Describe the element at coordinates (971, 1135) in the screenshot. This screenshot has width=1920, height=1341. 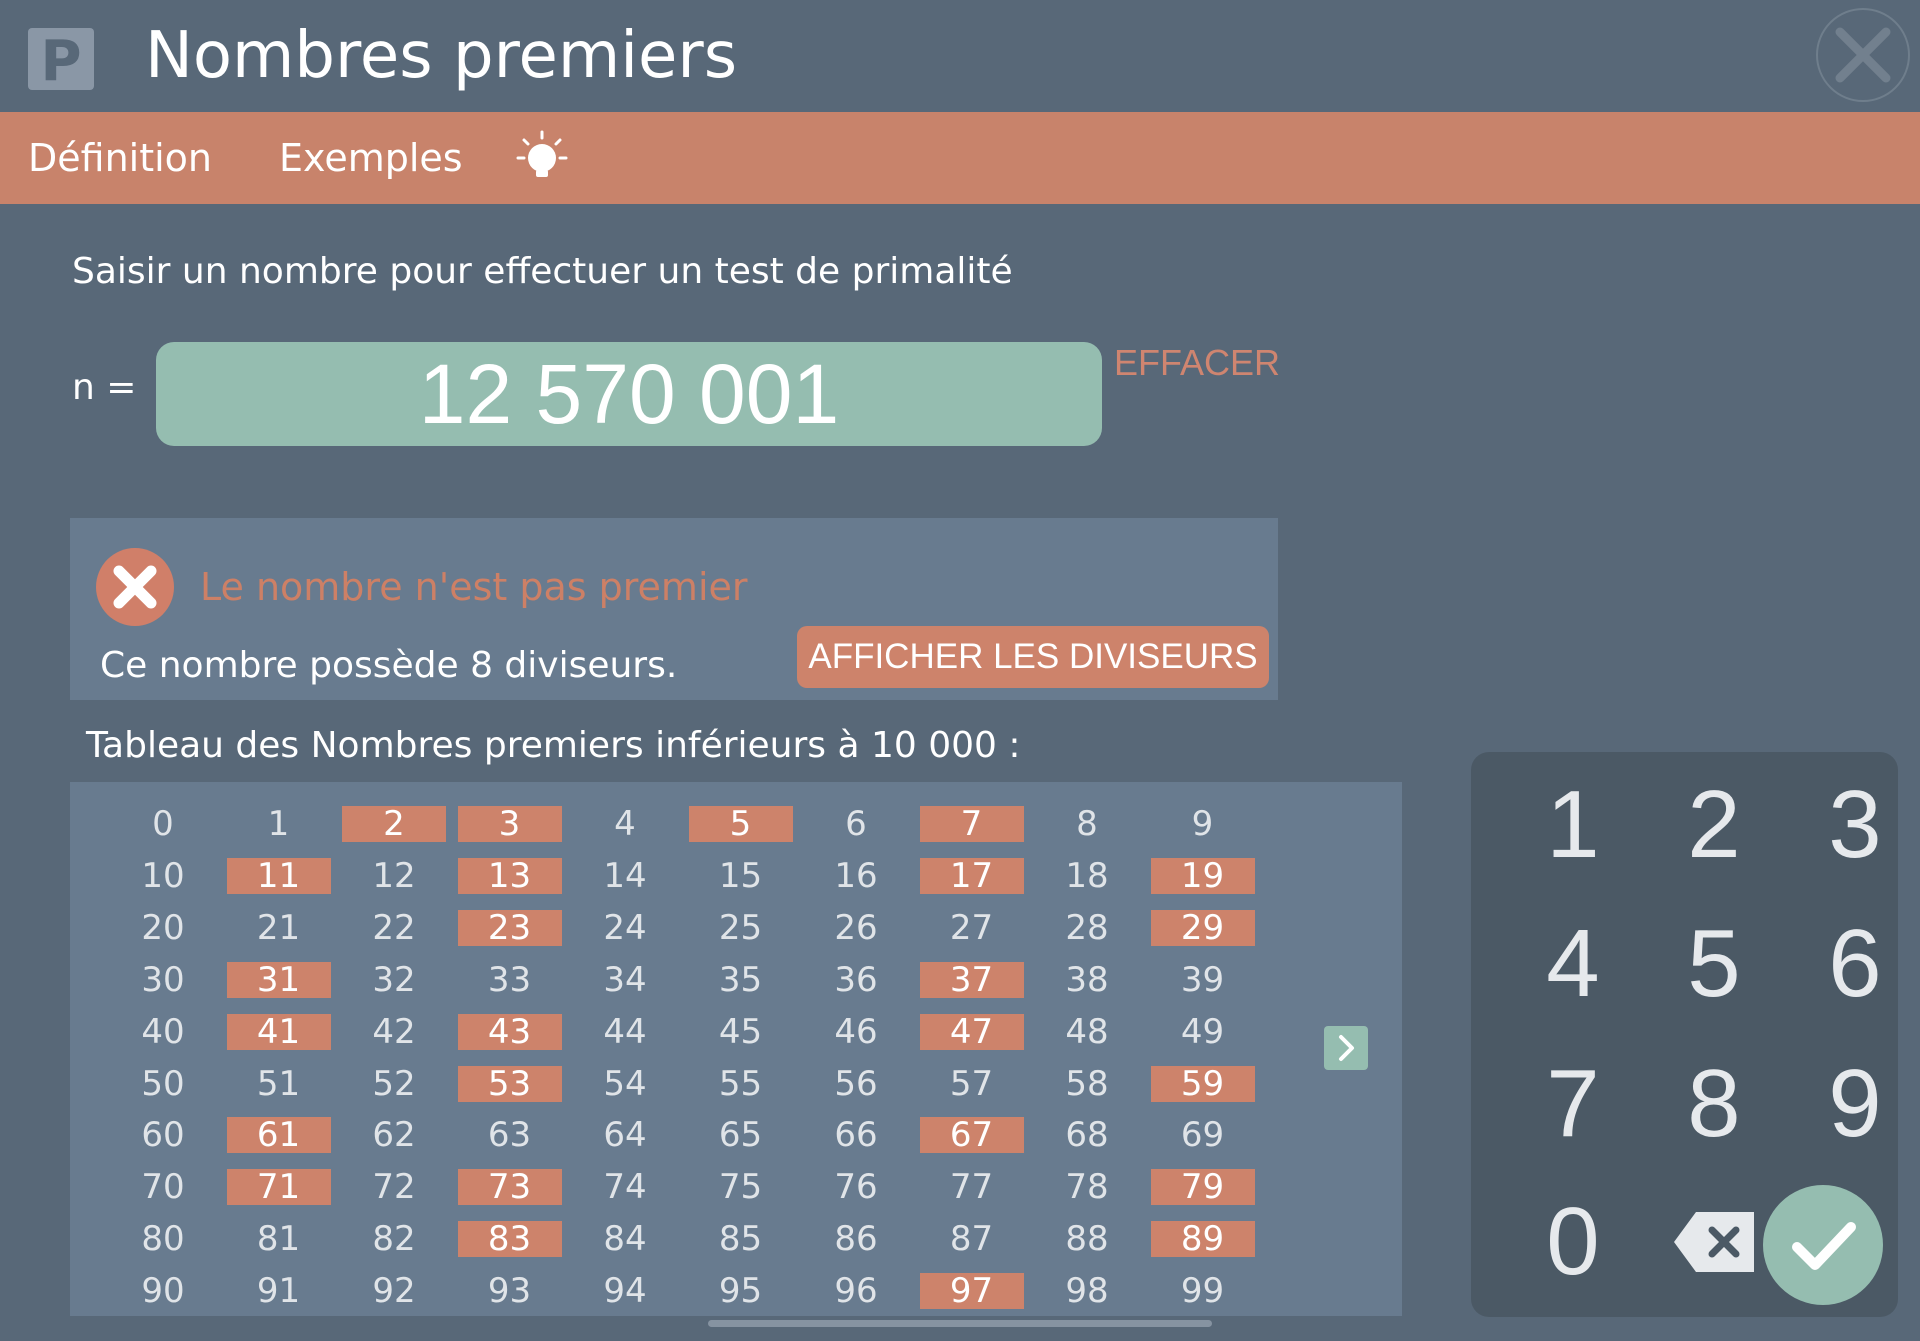
I see `prime-cell: 67` at that location.